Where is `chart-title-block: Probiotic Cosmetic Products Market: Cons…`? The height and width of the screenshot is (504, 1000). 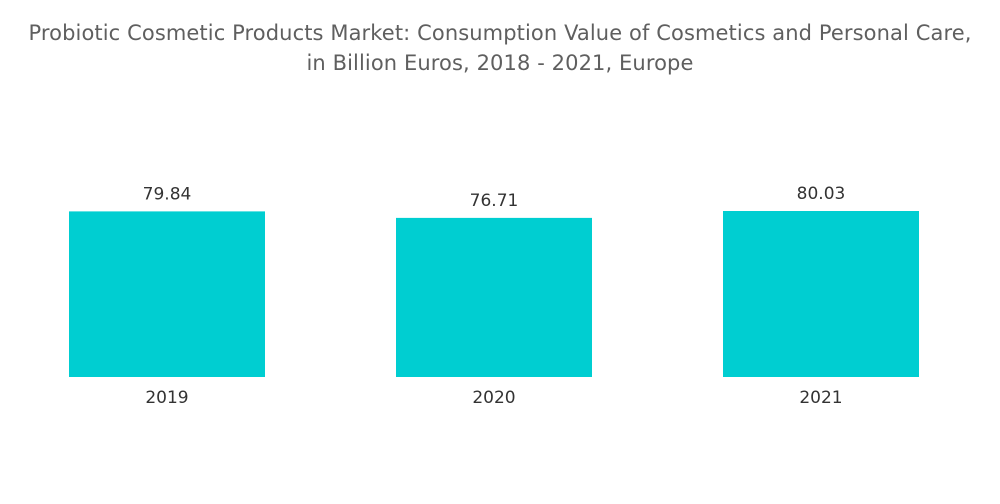 chart-title-block: Probiotic Cosmetic Products Market: Cons… is located at coordinates (500, 48).